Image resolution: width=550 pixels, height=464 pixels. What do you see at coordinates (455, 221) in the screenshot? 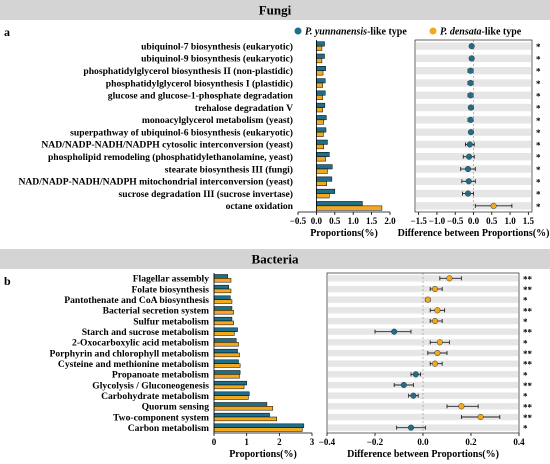
I see `right-x-tick-label: −0.5` at bounding box center [455, 221].